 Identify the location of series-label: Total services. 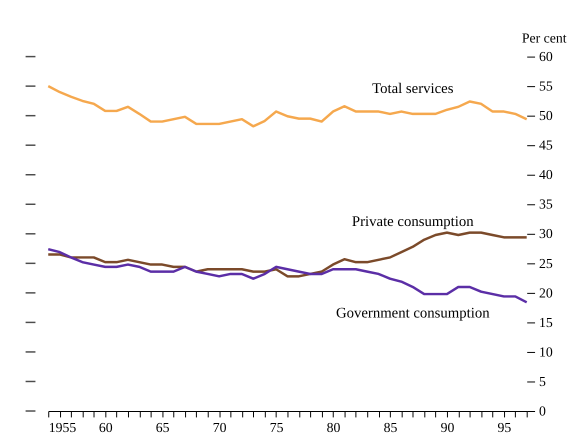
(413, 89).